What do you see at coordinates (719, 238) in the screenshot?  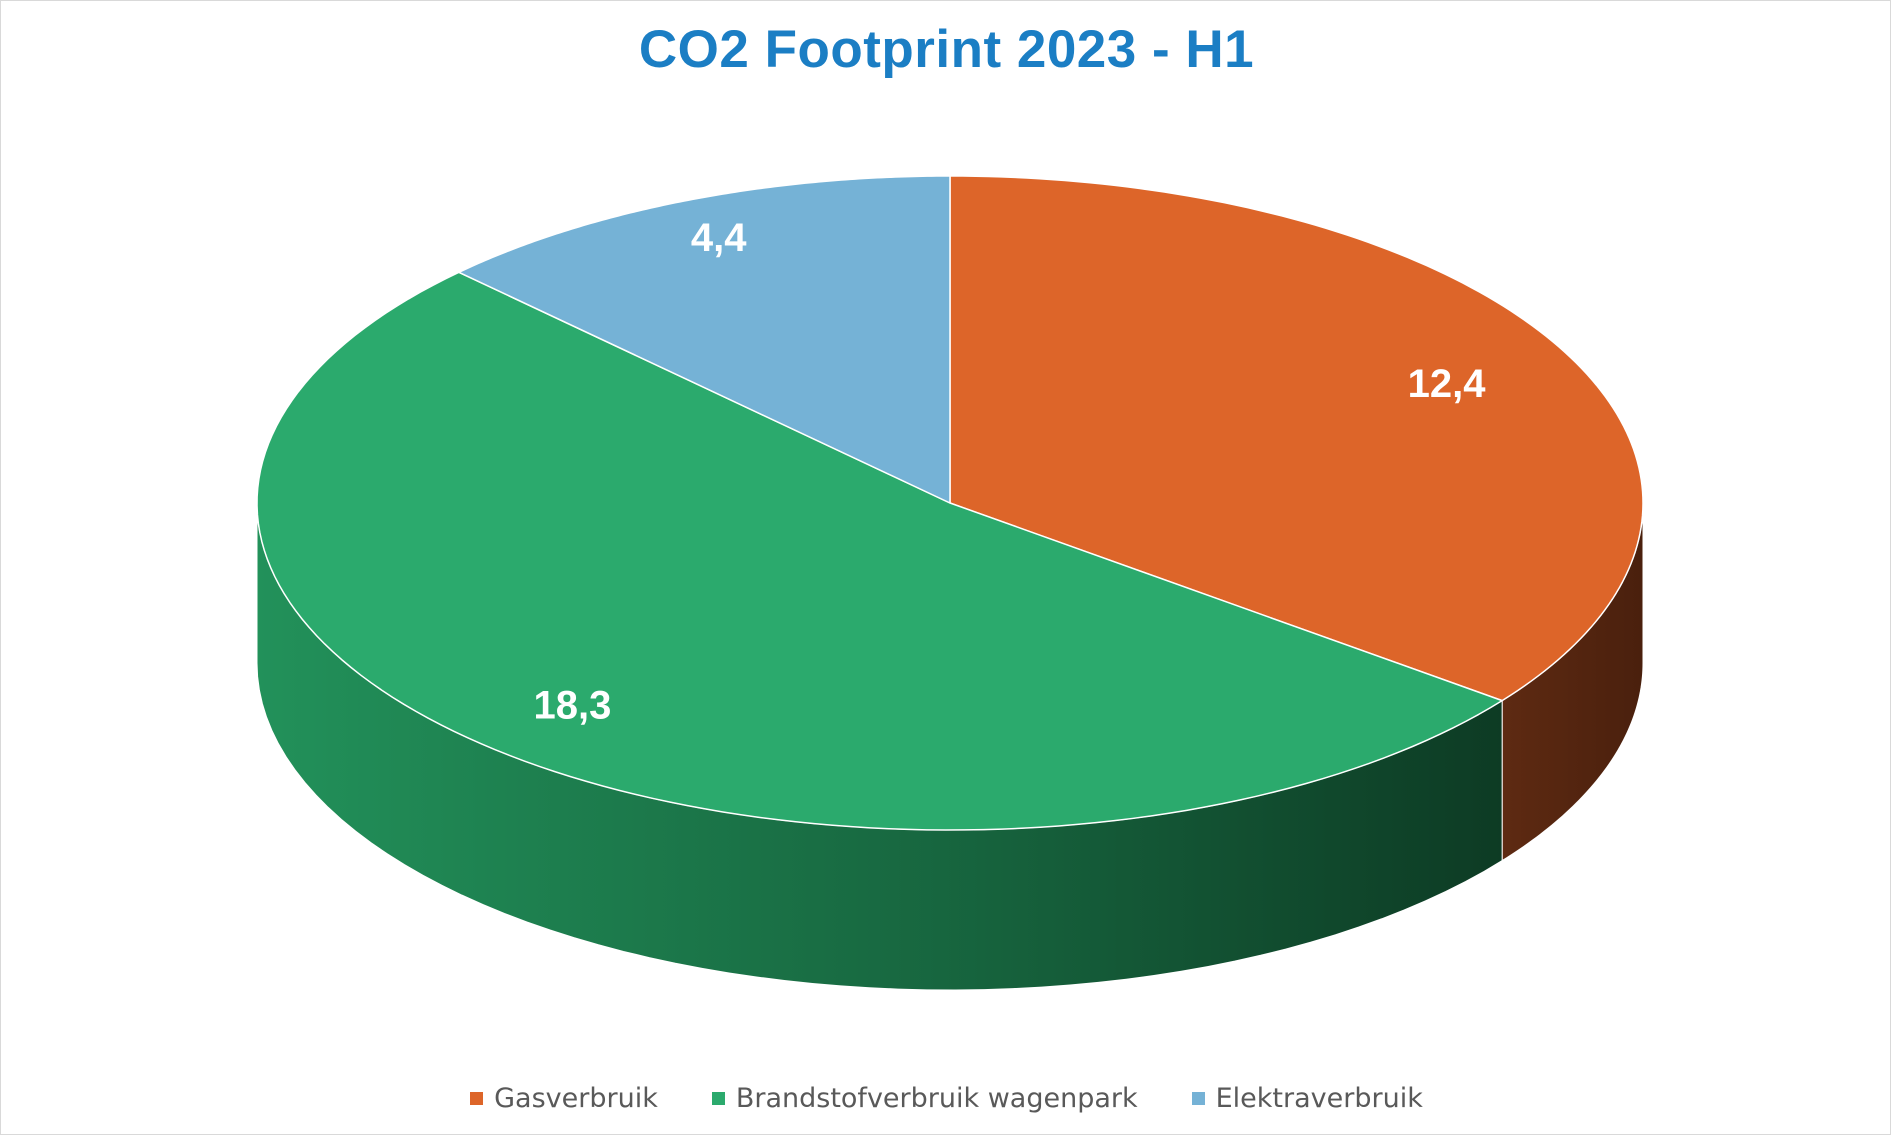 I see `data-label-elektraverbruik: 4,4` at bounding box center [719, 238].